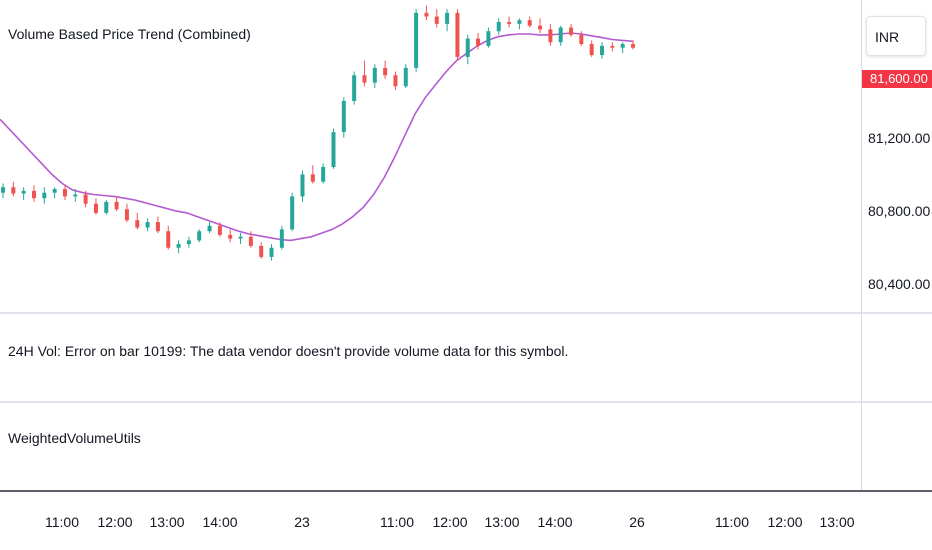  Describe the element at coordinates (897, 79) in the screenshot. I see `last-price-tag: 81,600.00` at that location.